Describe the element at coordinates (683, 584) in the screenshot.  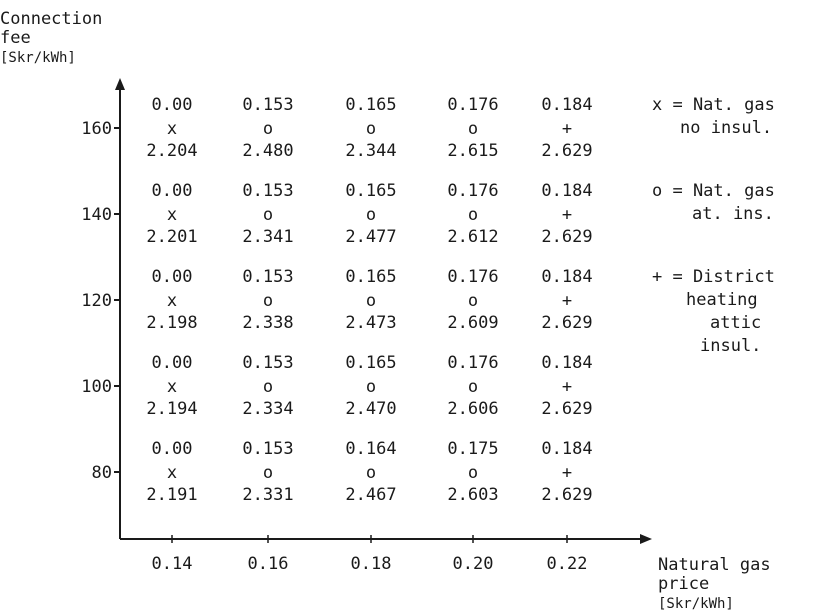
I see `x-axis-label: price` at that location.